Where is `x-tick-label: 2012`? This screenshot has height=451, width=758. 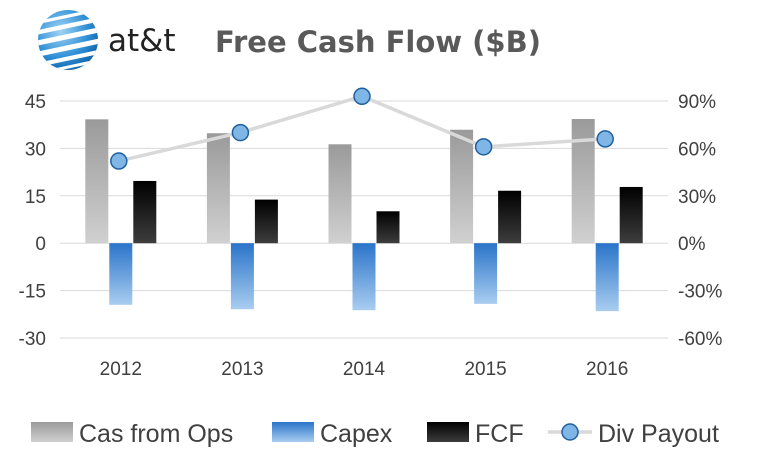
x-tick-label: 2012 is located at coordinates (121, 369).